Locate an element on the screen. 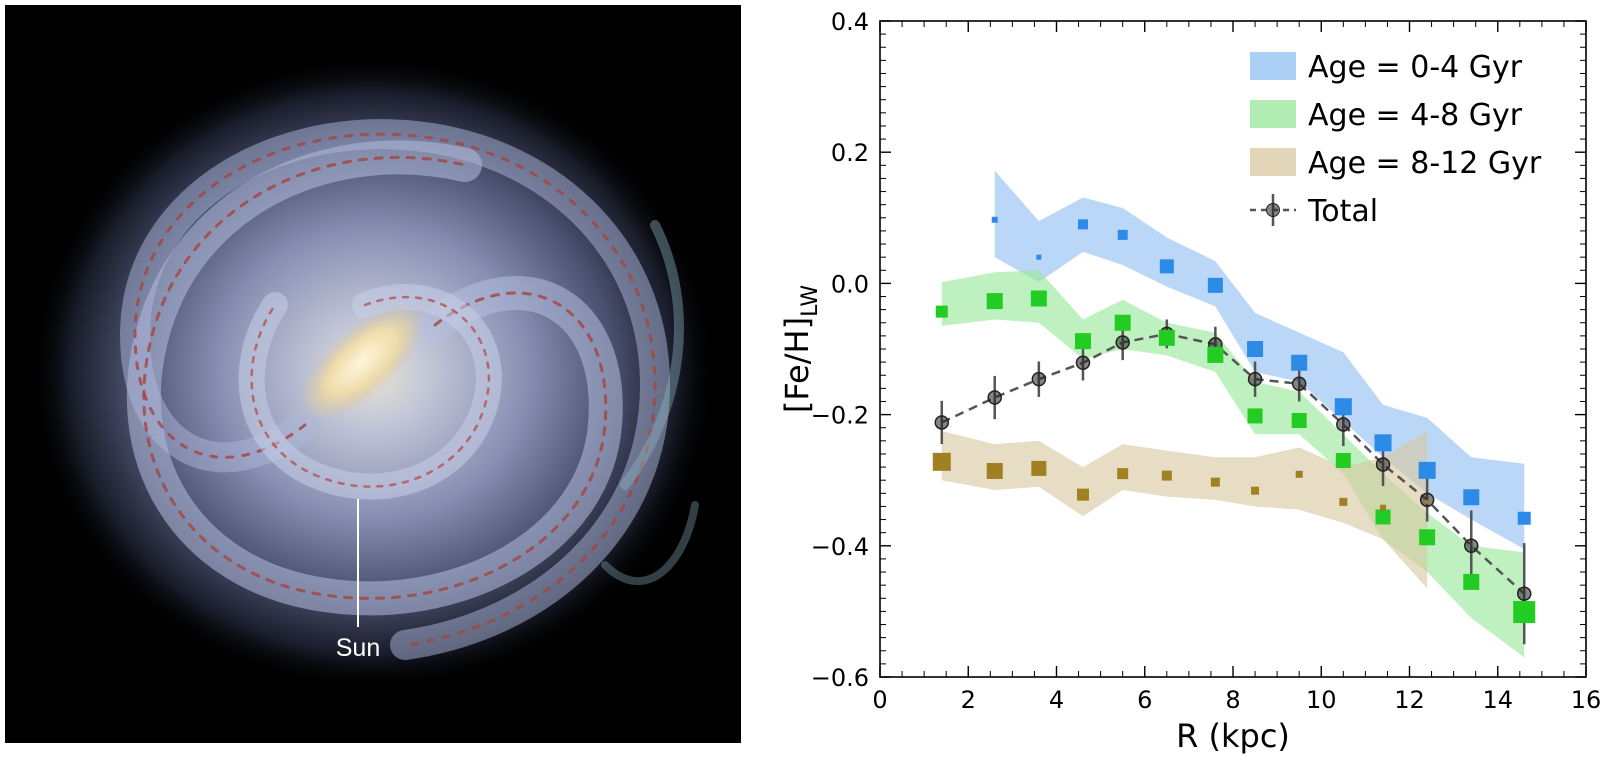 The height and width of the screenshot is (764, 1622). y-tick-label: 0.2 is located at coordinates (850, 153).